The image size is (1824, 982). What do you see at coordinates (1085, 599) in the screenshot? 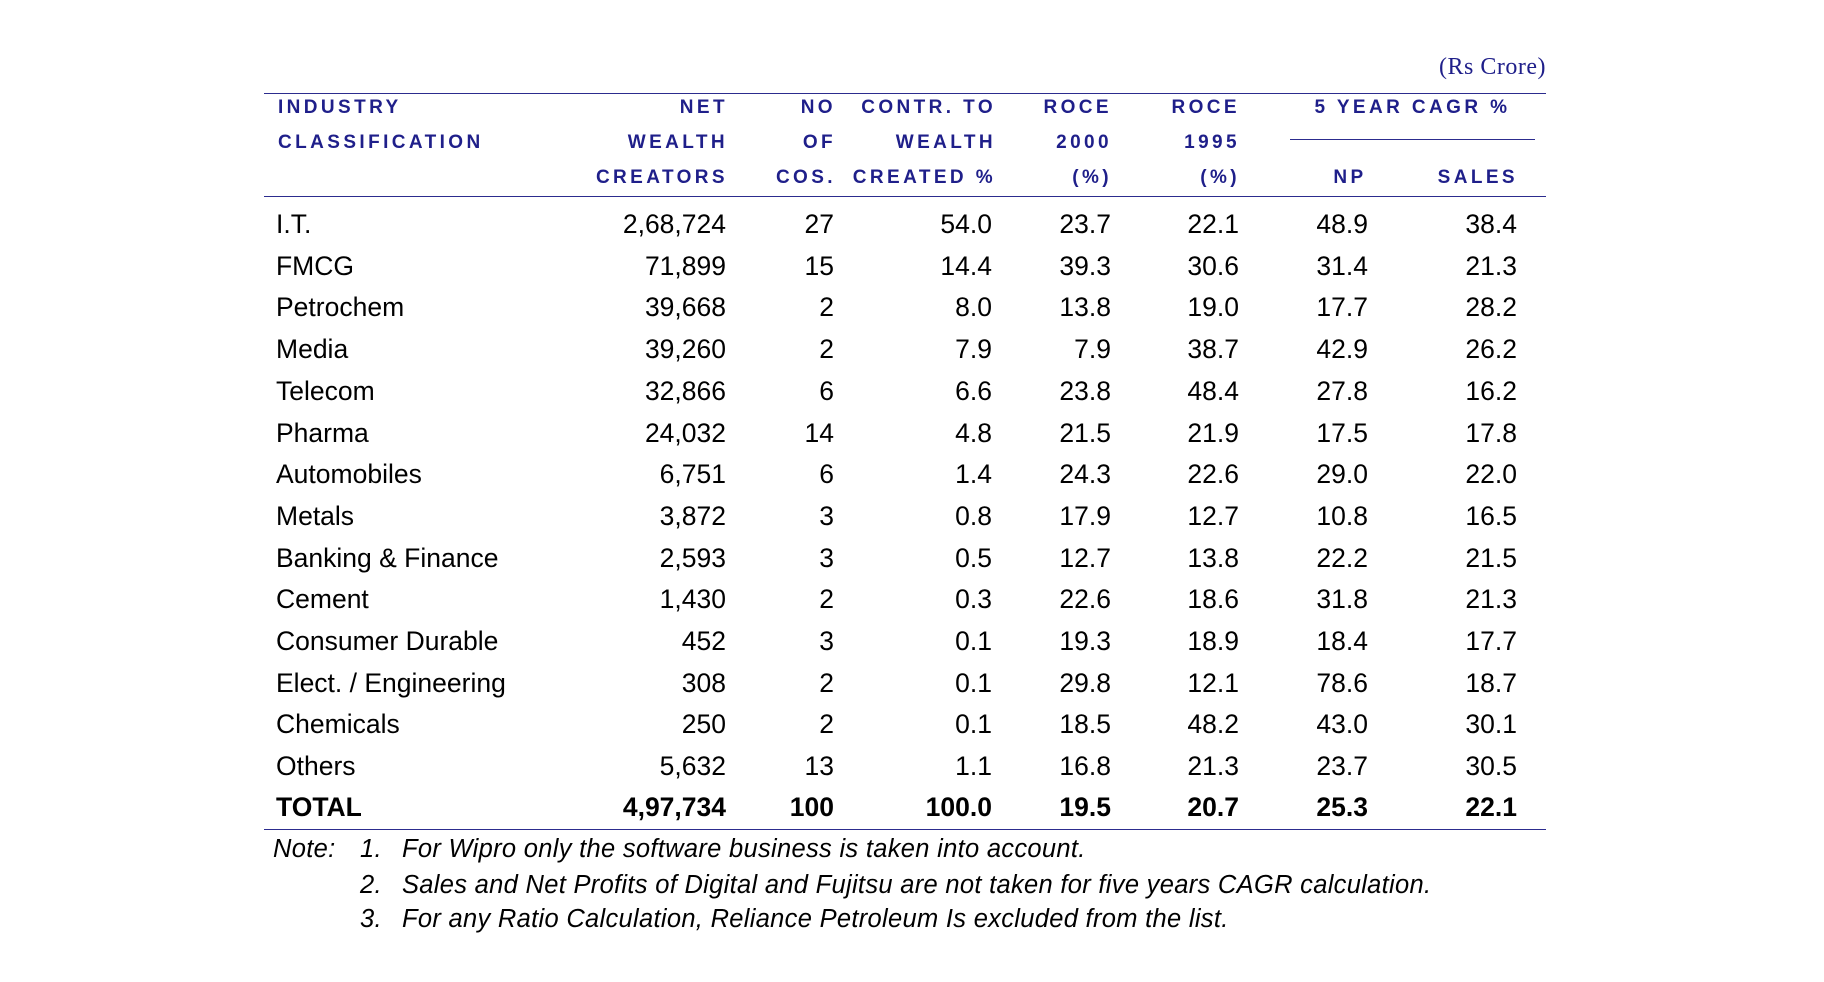
I see `cell-roce2000: 22.6` at bounding box center [1085, 599].